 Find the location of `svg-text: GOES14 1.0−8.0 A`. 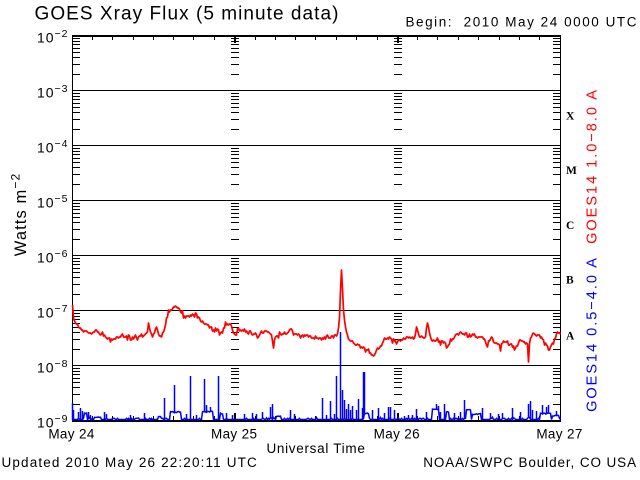

svg-text: GOES14 1.0−8.0 A is located at coordinates (593, 166).